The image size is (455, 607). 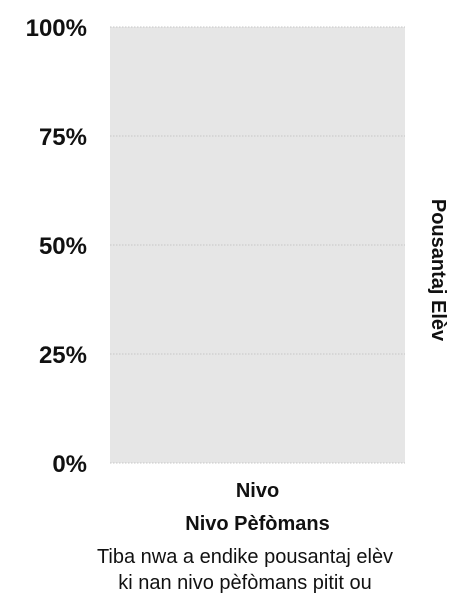 What do you see at coordinates (245, 583) in the screenshot?
I see `caption-line-2: ki nan nivo pèfòmans pitit ou` at bounding box center [245, 583].